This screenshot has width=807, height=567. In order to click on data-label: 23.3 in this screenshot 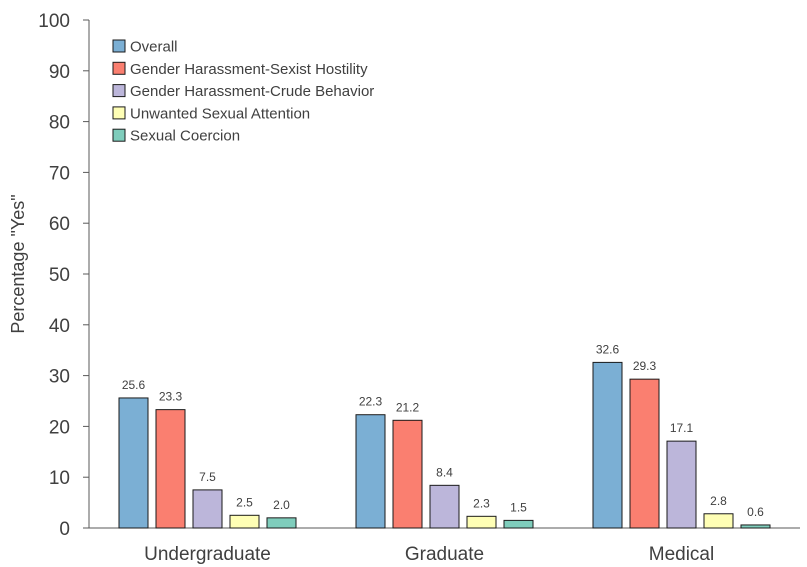, I will do `click(171, 397)`.